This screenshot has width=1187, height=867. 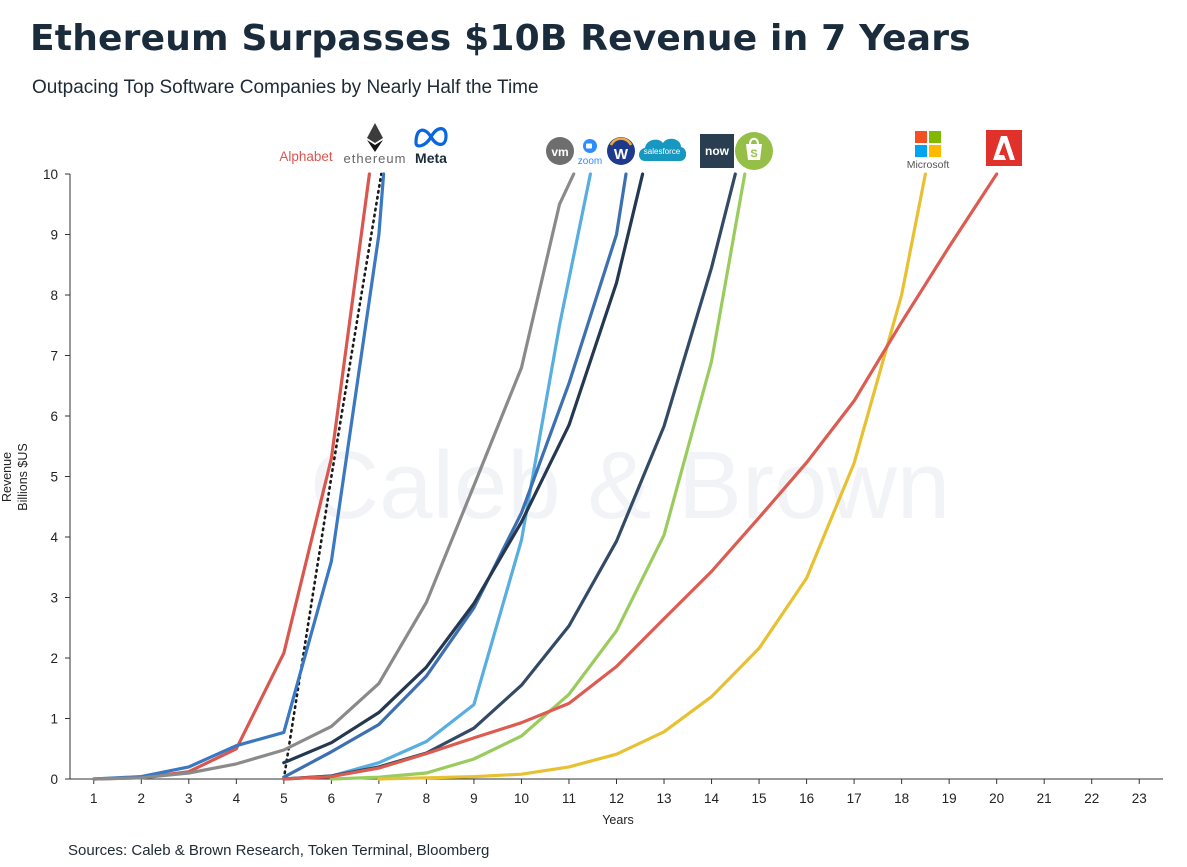 I want to click on x-tick-label: 17, so click(x=854, y=798).